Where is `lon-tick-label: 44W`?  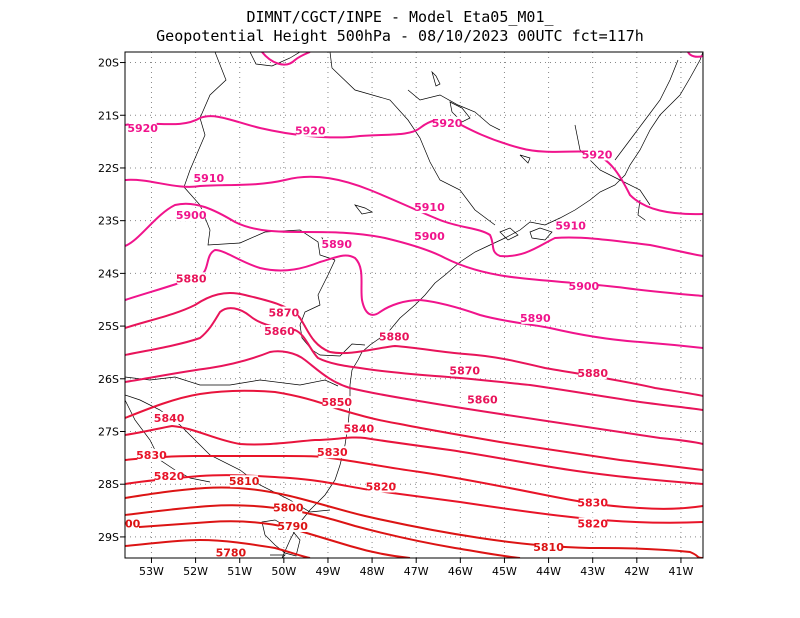 lon-tick-label: 44W is located at coordinates (548, 571).